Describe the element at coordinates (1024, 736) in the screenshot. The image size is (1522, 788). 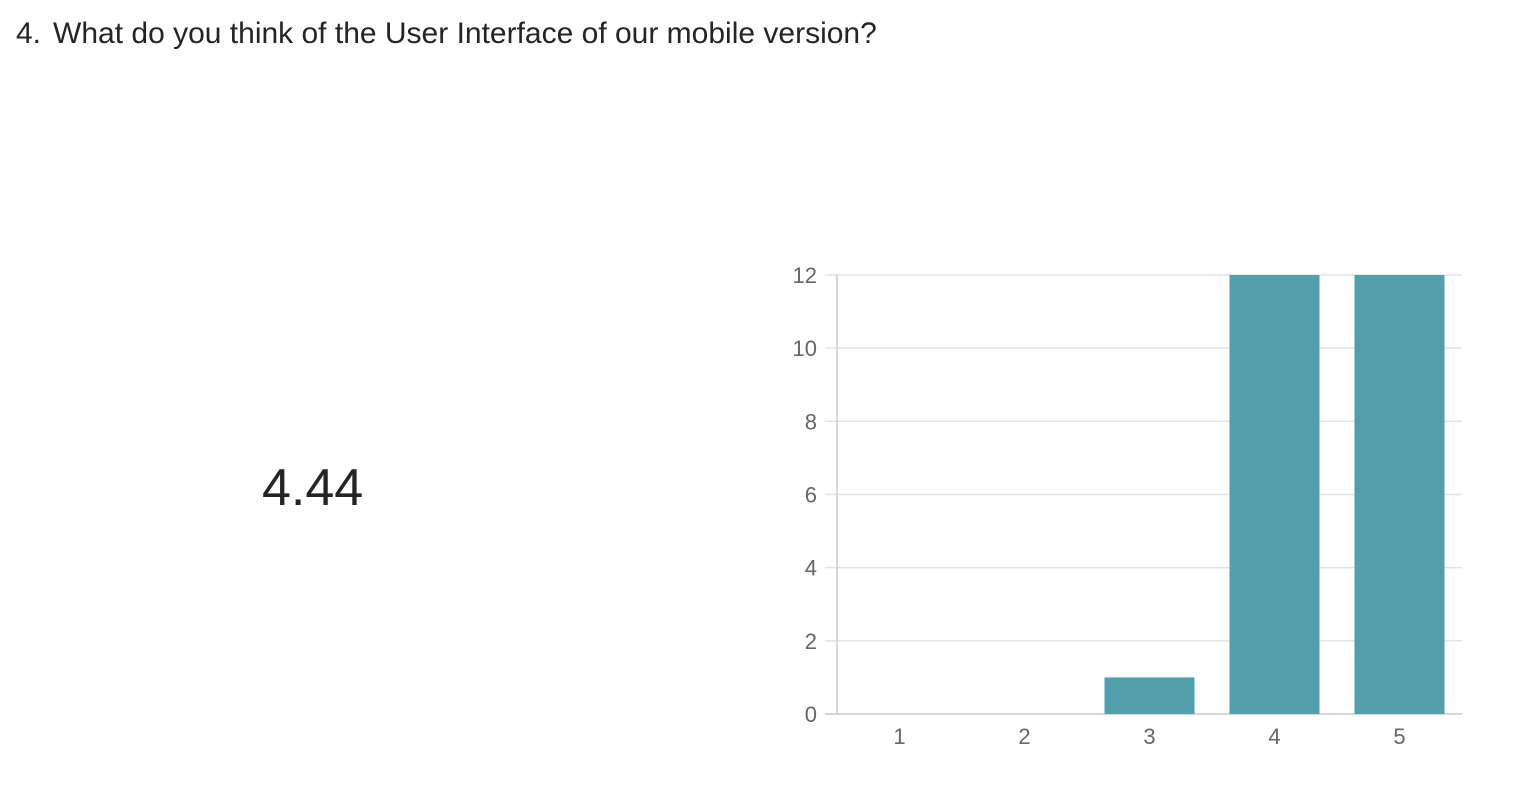
I see `x-tick-label-2: 2` at that location.